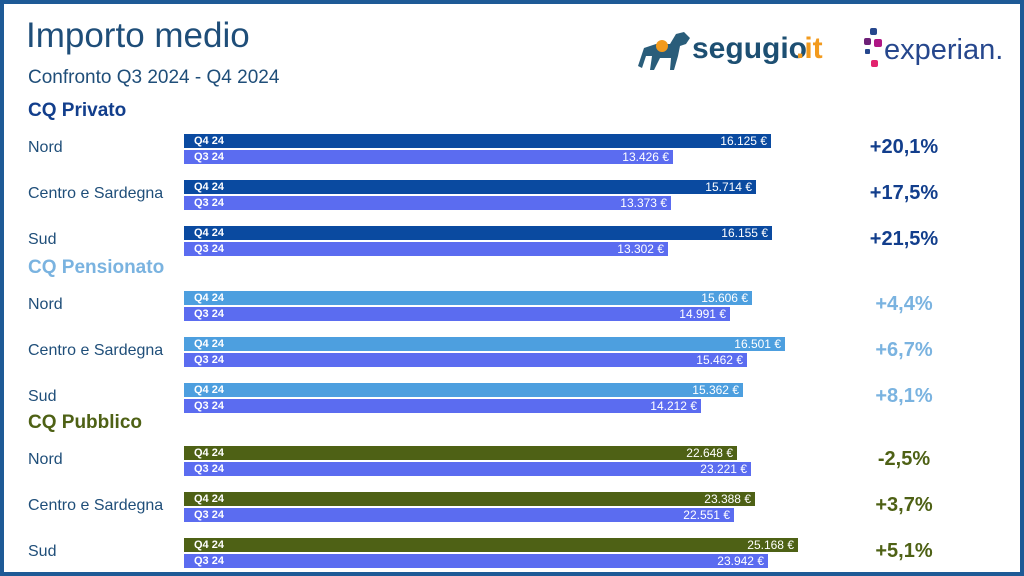 This screenshot has height=576, width=1024. Describe the element at coordinates (809, 48) in the screenshot. I see `segugio-tld: .it` at that location.